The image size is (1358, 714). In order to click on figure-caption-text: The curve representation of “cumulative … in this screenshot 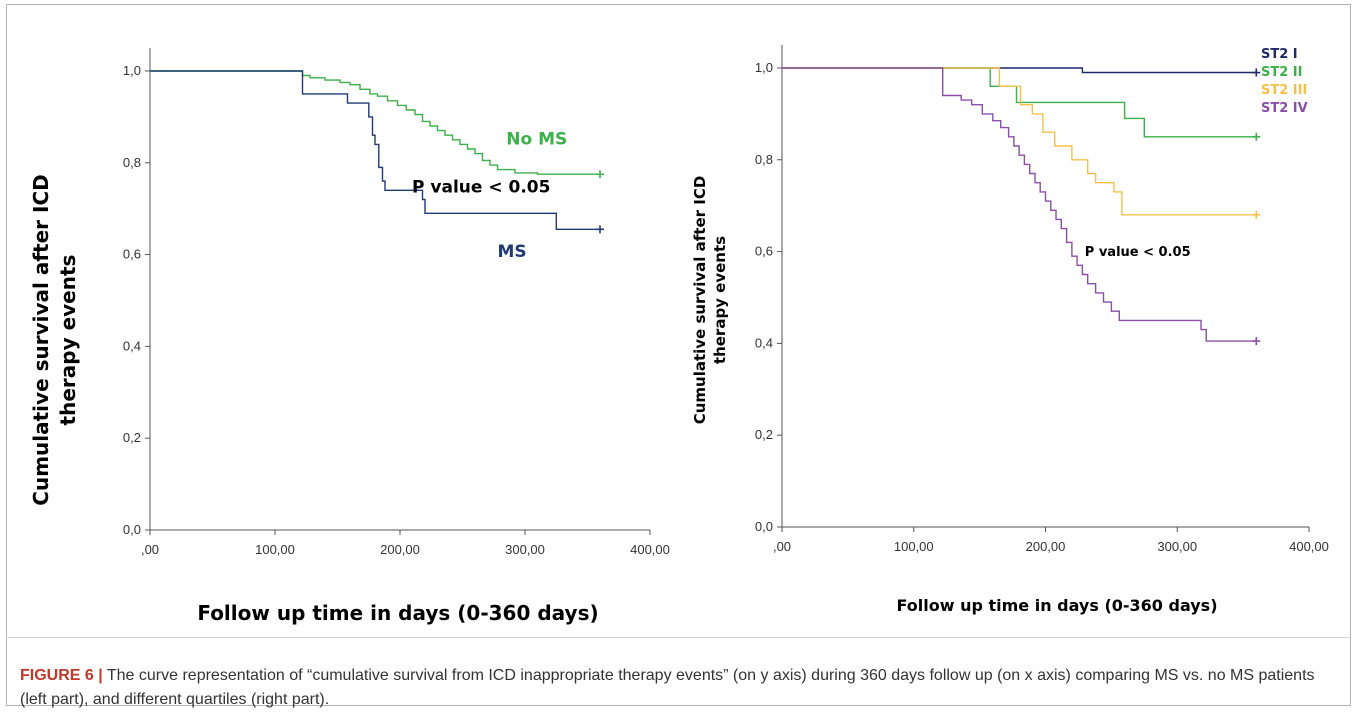, I will do `click(667, 687)`.